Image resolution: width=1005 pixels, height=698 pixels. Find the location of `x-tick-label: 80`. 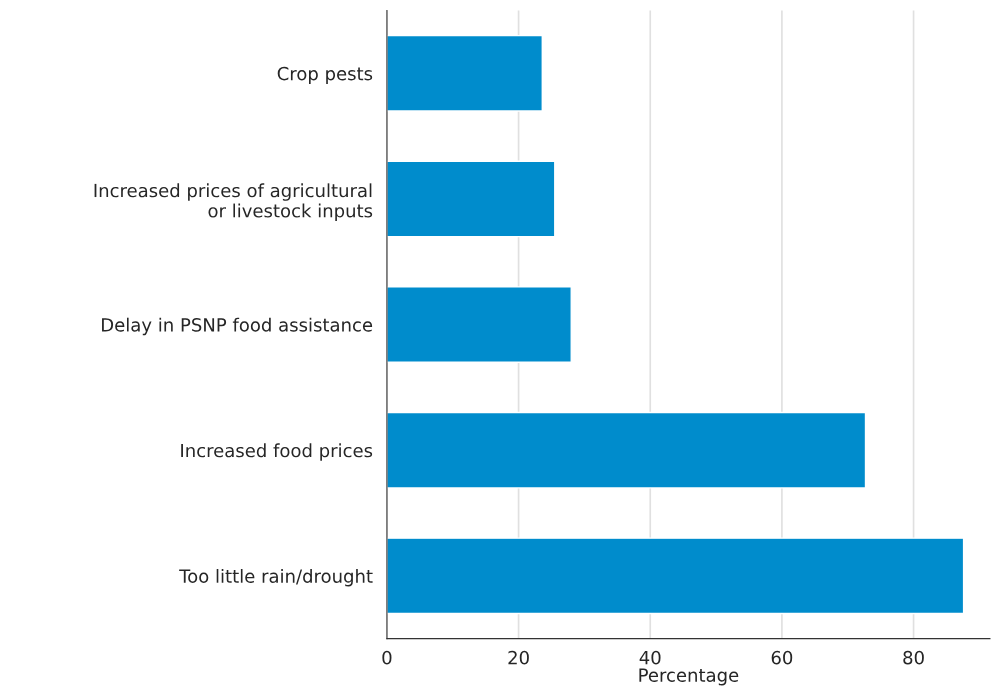

x-tick-label: 80 is located at coordinates (913, 657).